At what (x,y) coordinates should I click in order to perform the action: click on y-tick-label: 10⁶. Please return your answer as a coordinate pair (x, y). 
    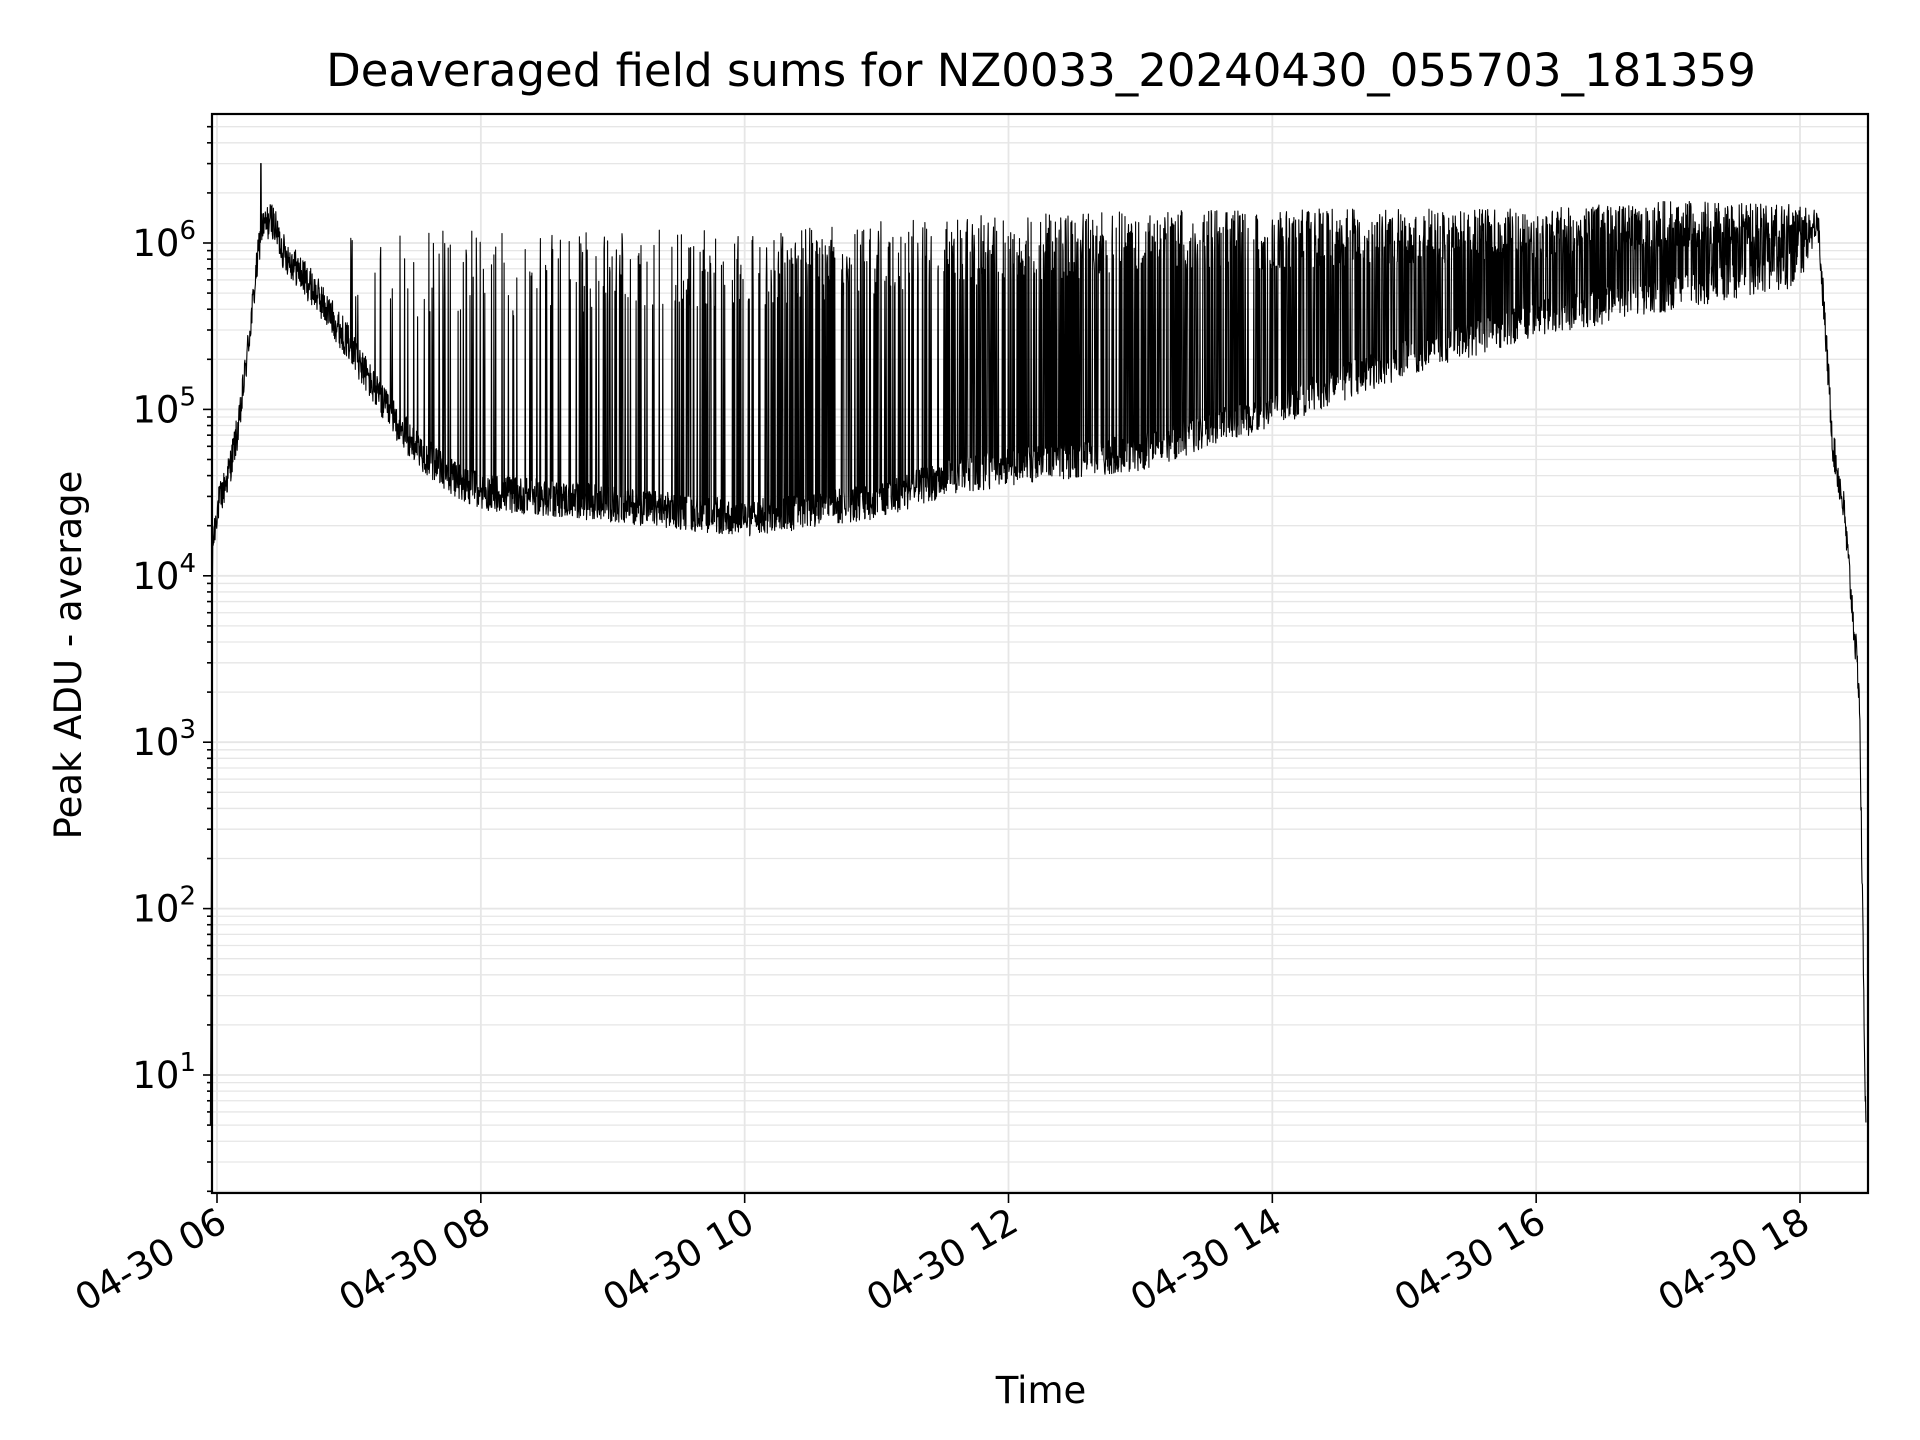
    Looking at the image, I should click on (164, 240).